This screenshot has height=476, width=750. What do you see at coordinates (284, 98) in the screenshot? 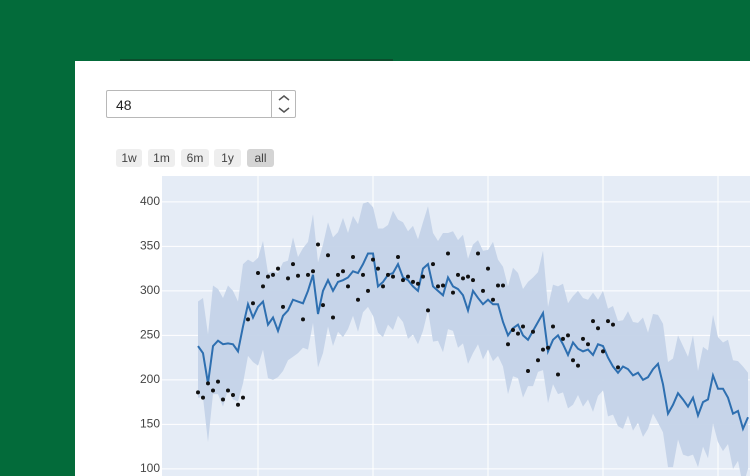
I see `spin-up` at bounding box center [284, 98].